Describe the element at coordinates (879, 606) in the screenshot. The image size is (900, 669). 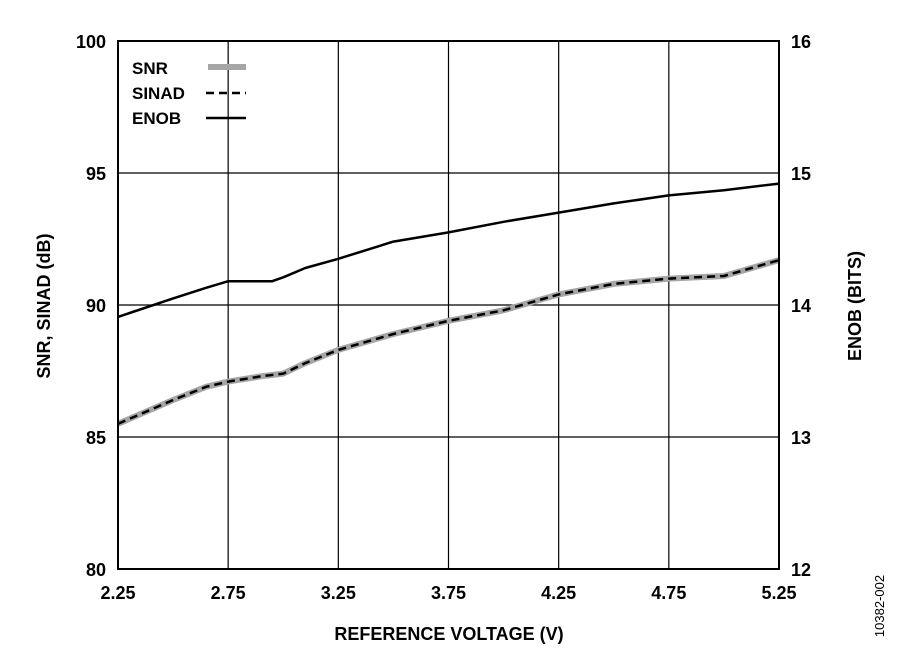
I see `figure-id: 10382-002` at that location.